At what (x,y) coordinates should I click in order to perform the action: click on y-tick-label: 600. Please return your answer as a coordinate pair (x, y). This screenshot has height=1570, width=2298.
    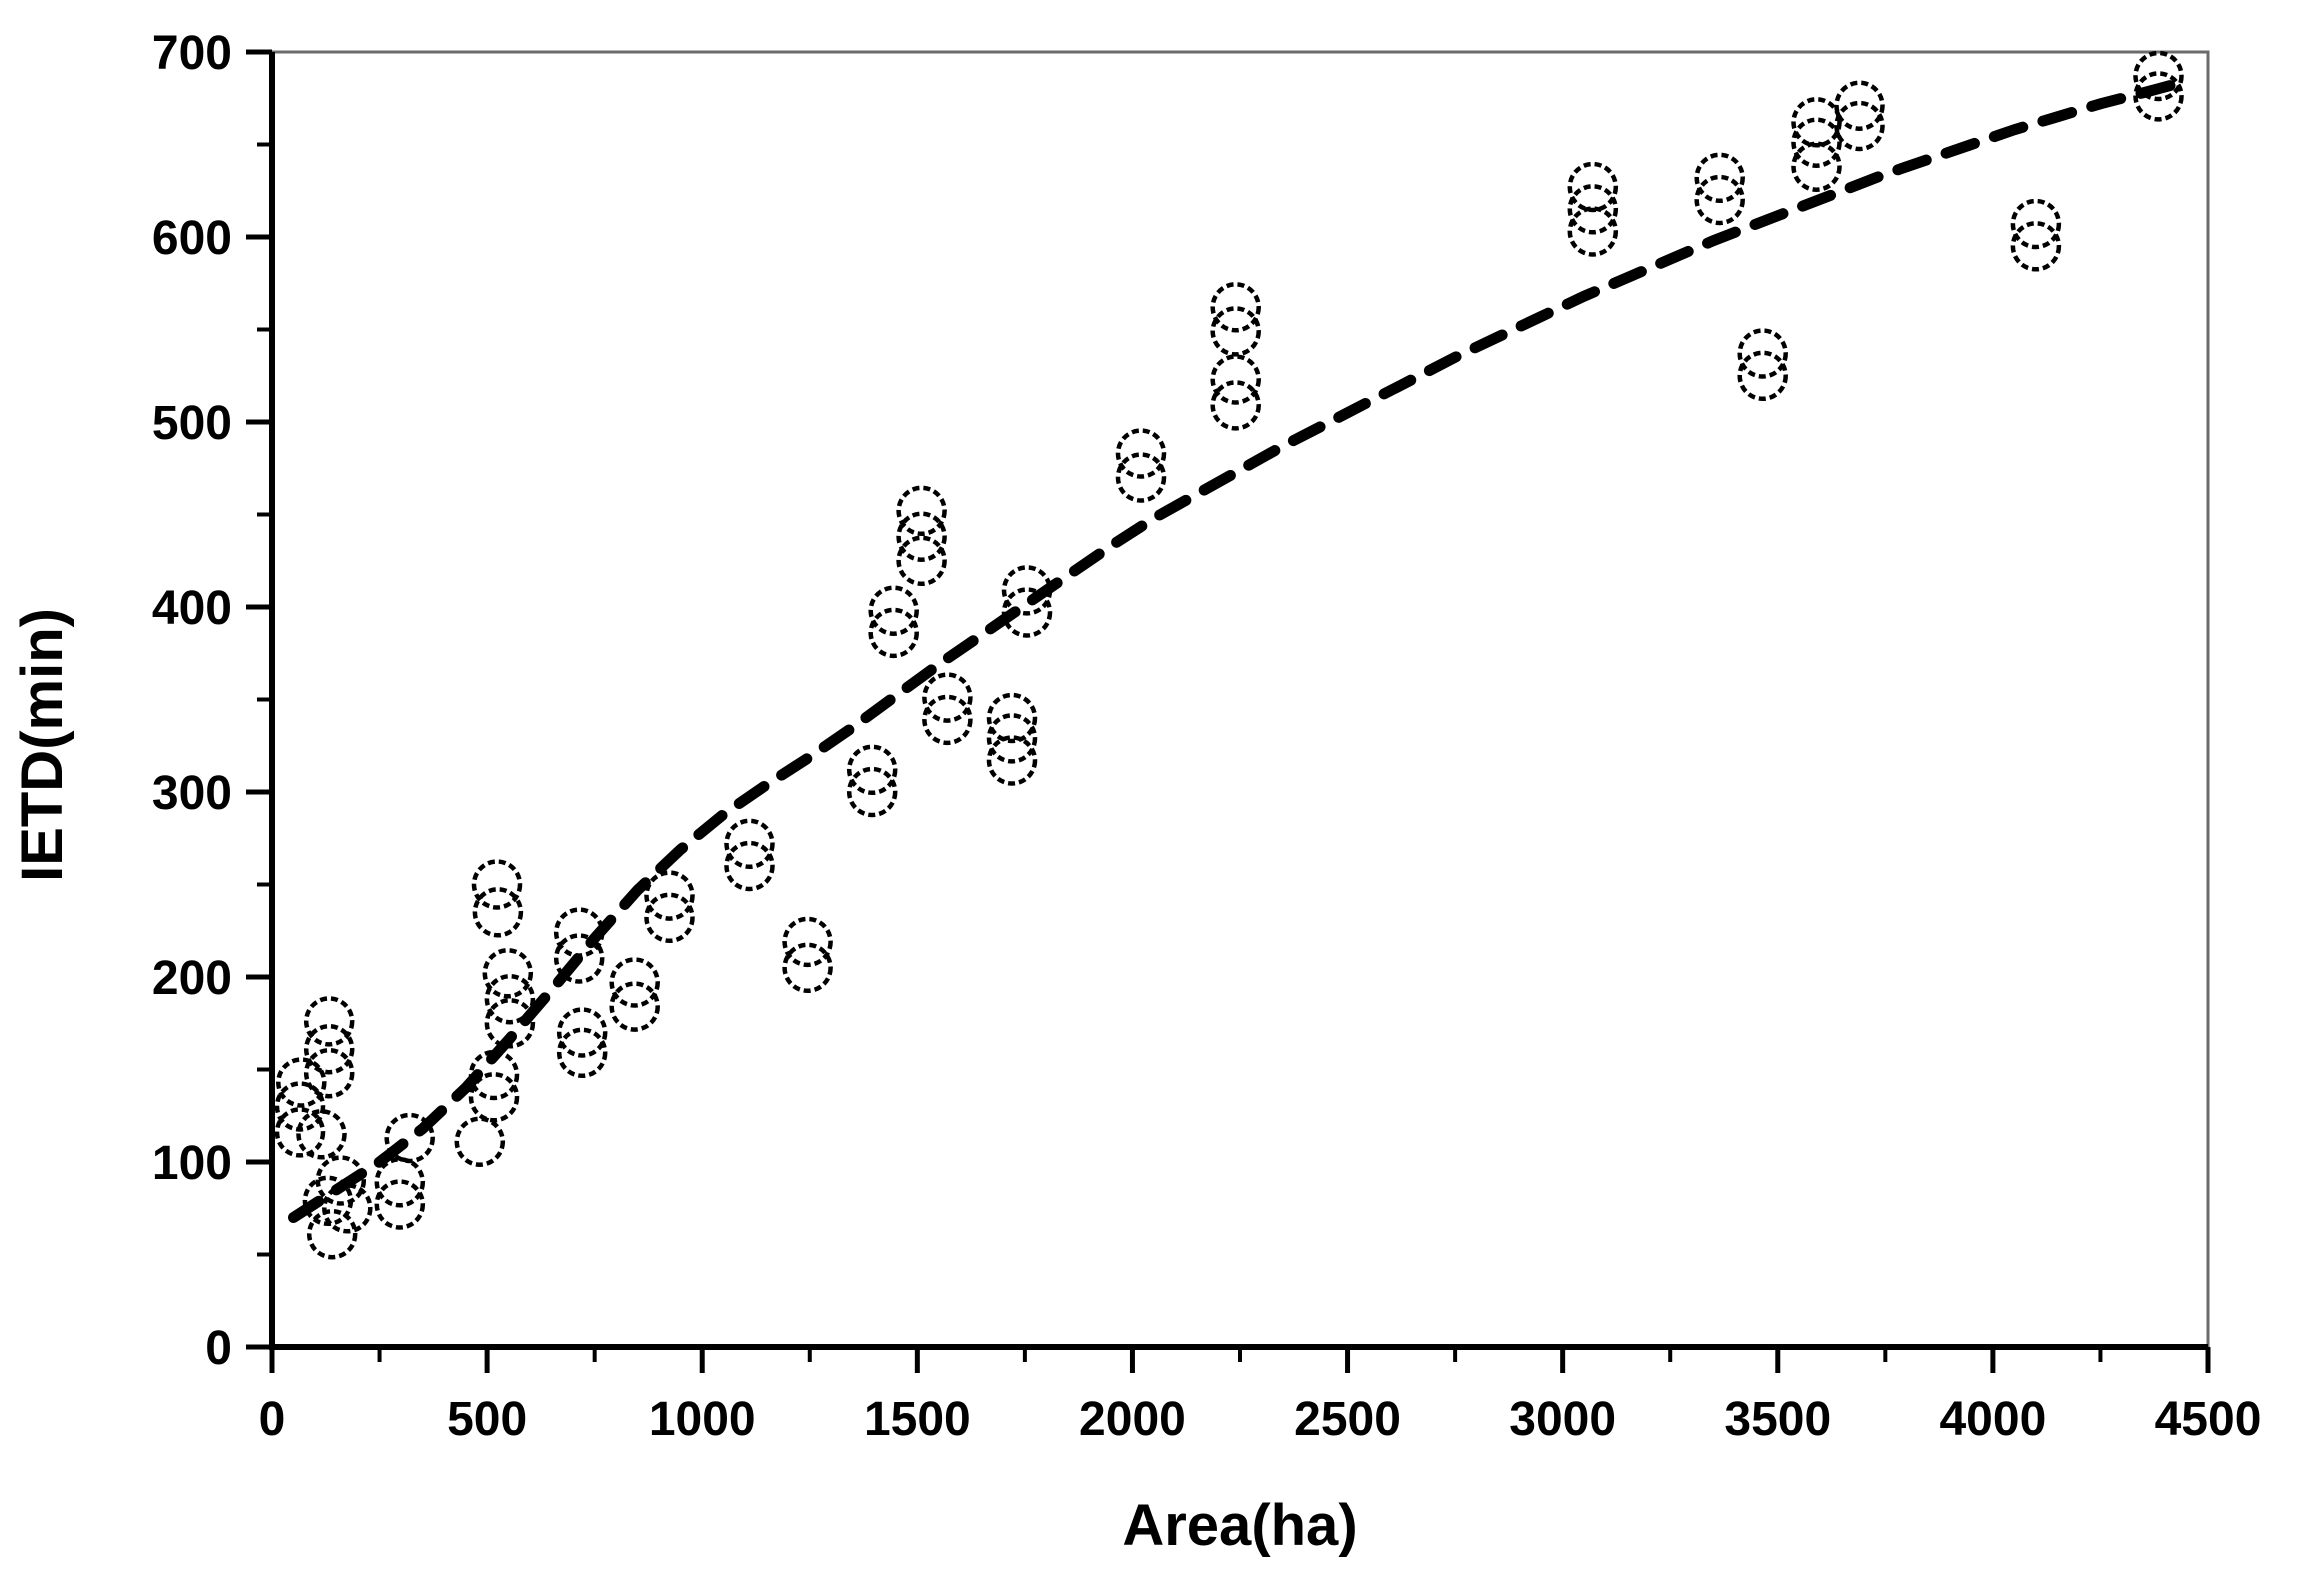
    Looking at the image, I should click on (192, 238).